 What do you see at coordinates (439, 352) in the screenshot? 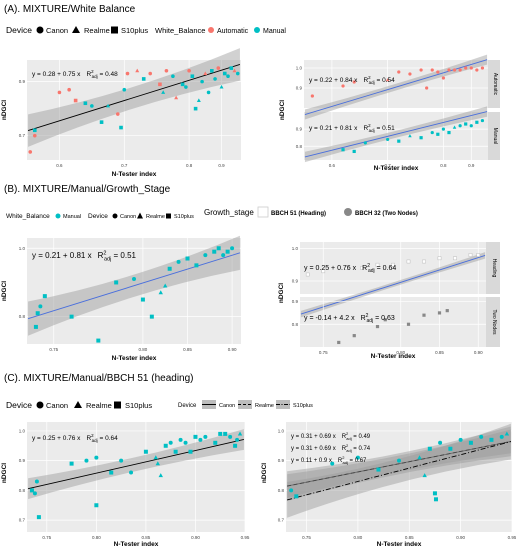
I see `panel-b-right-two-nodes-xtick-label: 0.85` at bounding box center [439, 352].